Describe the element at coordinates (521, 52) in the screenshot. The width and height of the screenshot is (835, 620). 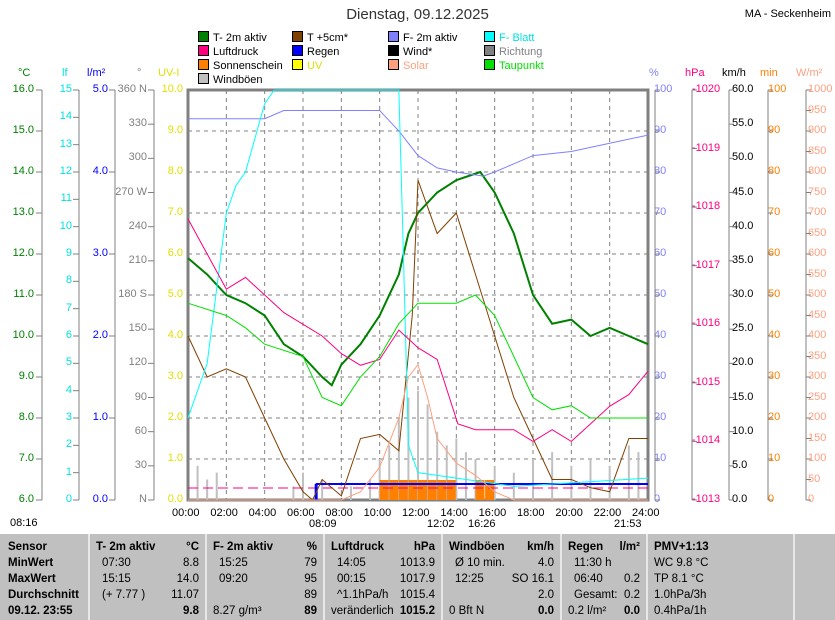
I see `legend-label: Richtung` at that location.